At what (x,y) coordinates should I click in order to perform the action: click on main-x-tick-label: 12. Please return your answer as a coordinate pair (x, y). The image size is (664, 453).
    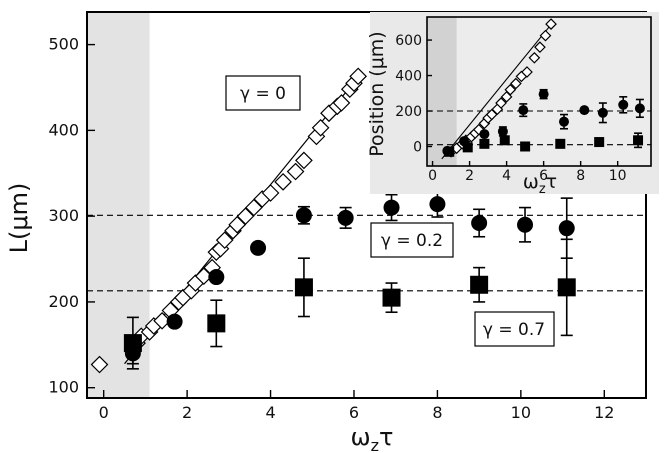
    Looking at the image, I should click on (604, 412).